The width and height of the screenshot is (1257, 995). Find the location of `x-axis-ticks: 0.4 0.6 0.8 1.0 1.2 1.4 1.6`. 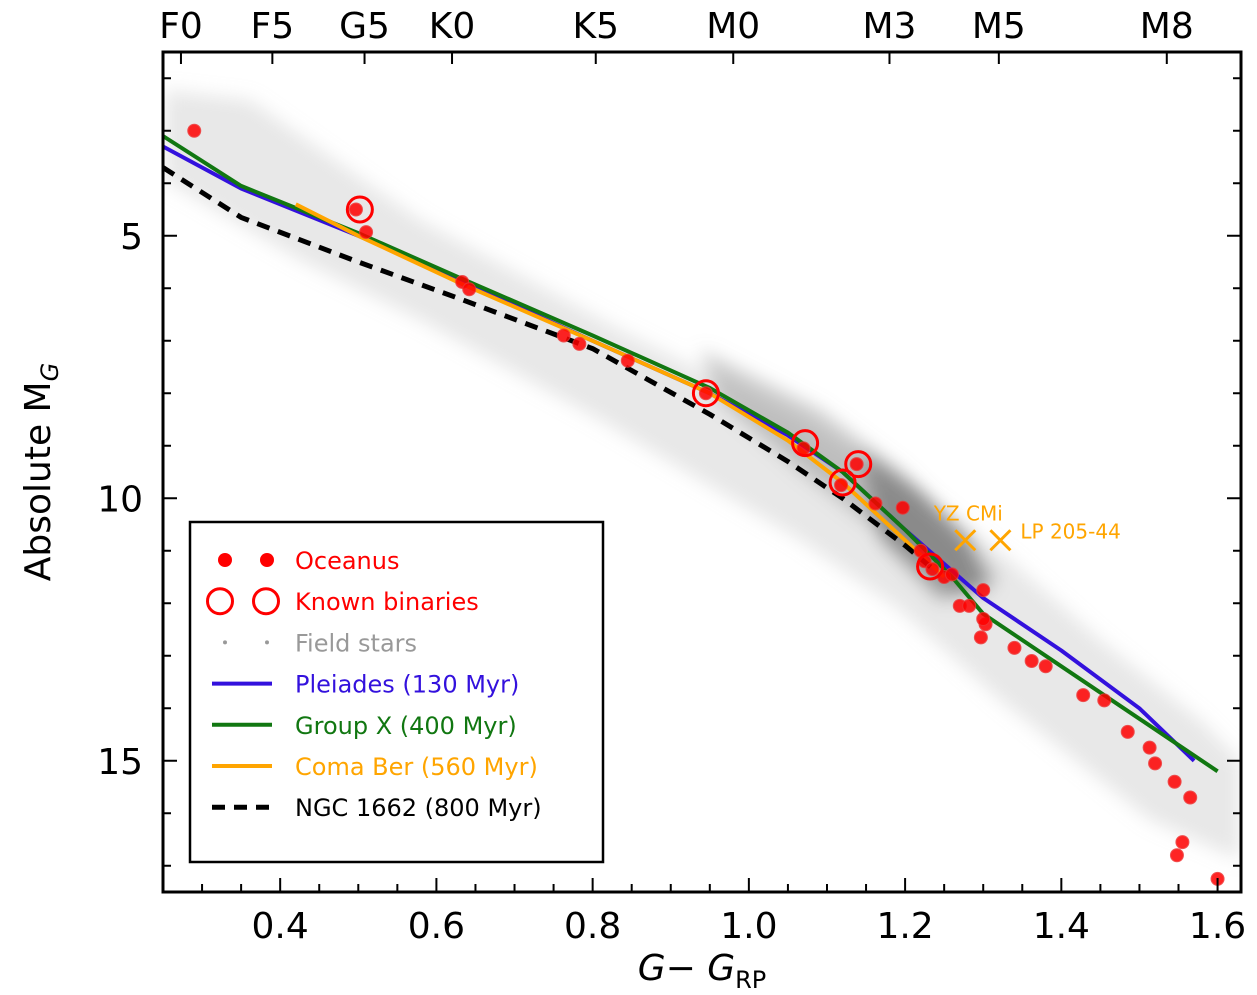

x-axis-ticks: 0.4 0.6 0.8 1.0 1.2 1.4 1.6 is located at coordinates (723, 912).